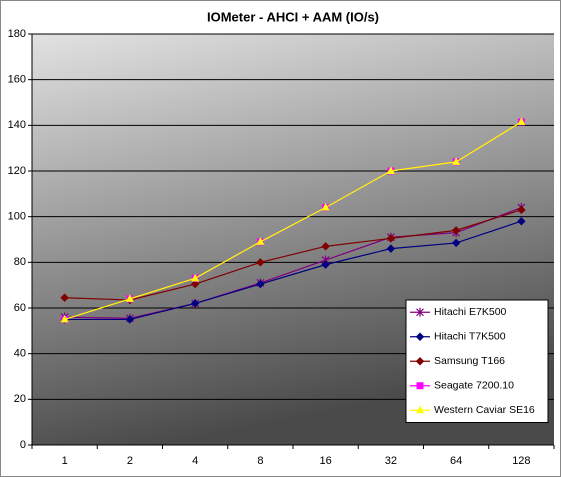 This screenshot has height=477, width=561. I want to click on legend-label: Hitachi T7K500, so click(470, 337).